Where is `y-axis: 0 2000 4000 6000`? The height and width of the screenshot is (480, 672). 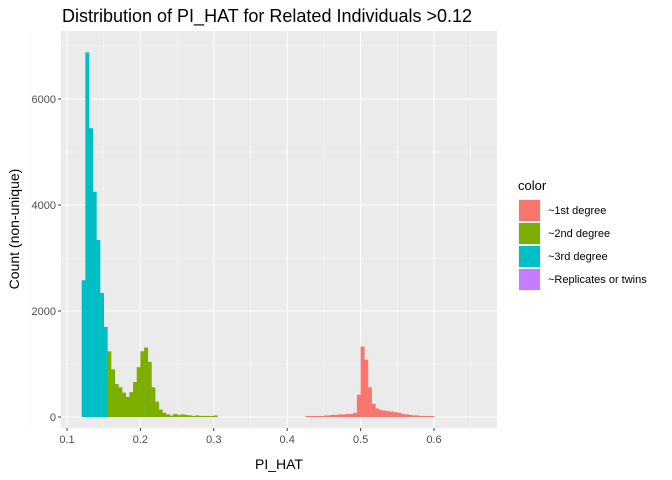 y-axis: 0 2000 4000 6000 is located at coordinates (46, 259).